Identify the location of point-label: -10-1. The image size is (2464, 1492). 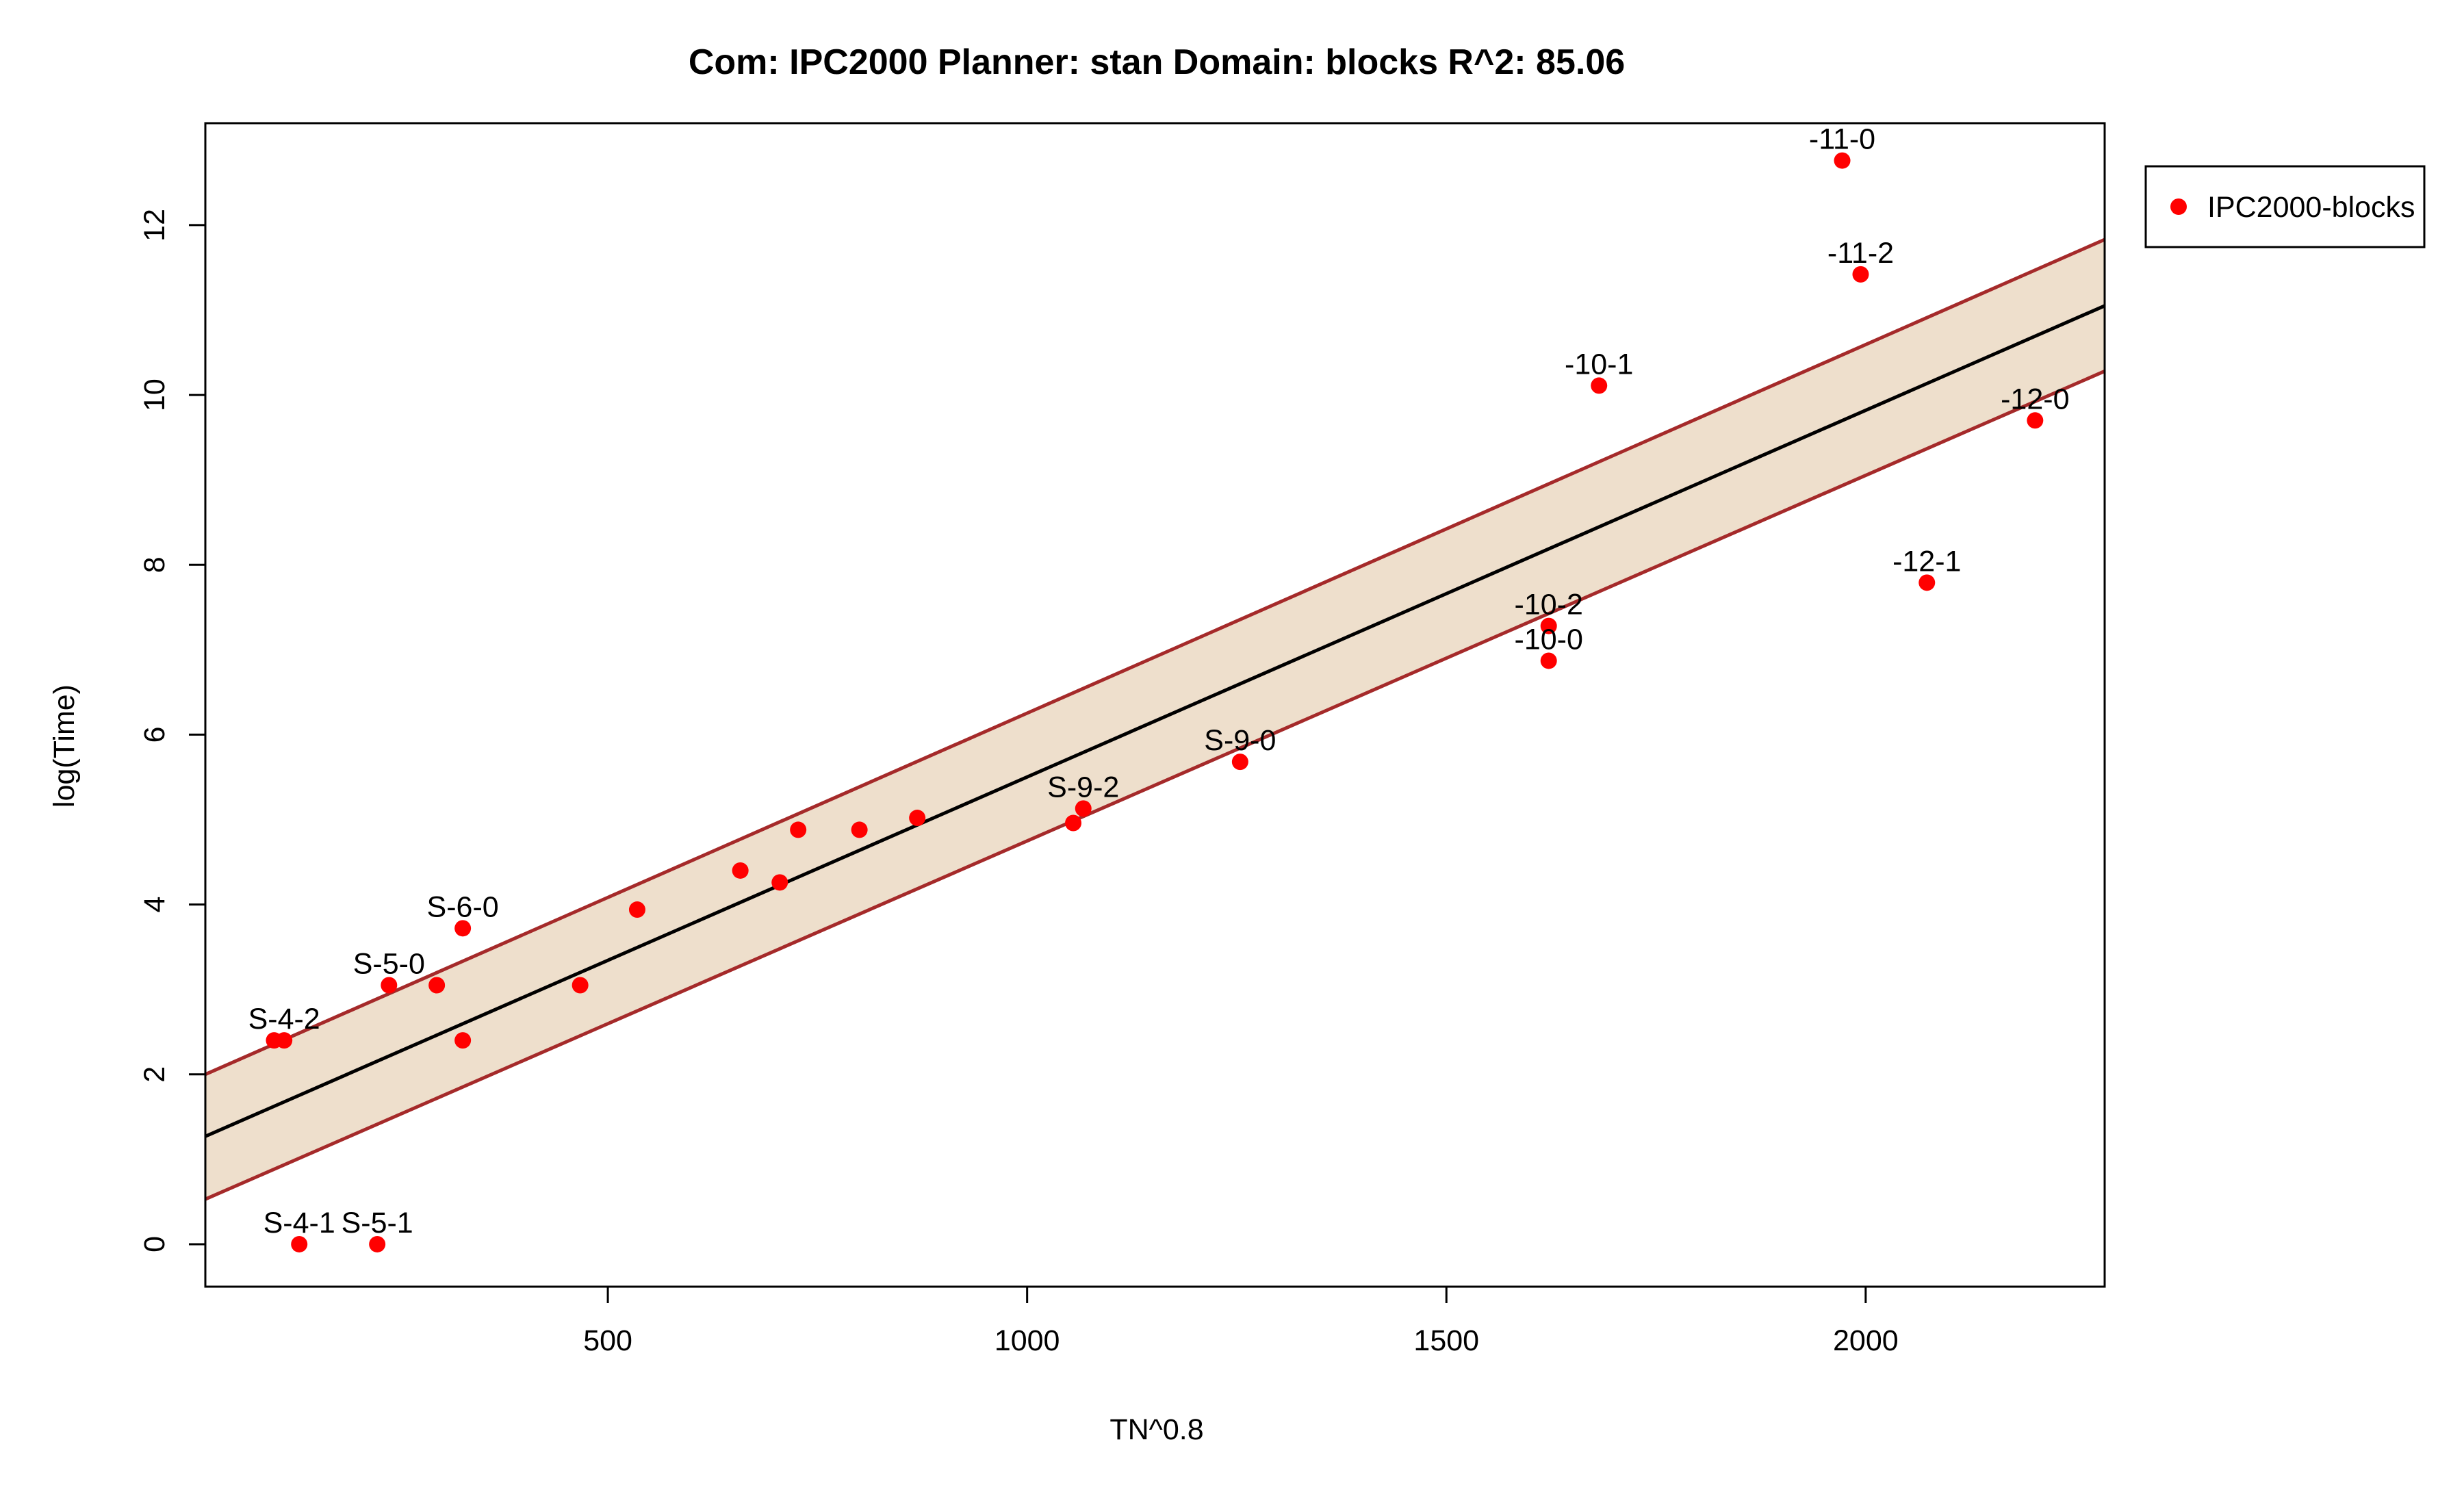
(1599, 364).